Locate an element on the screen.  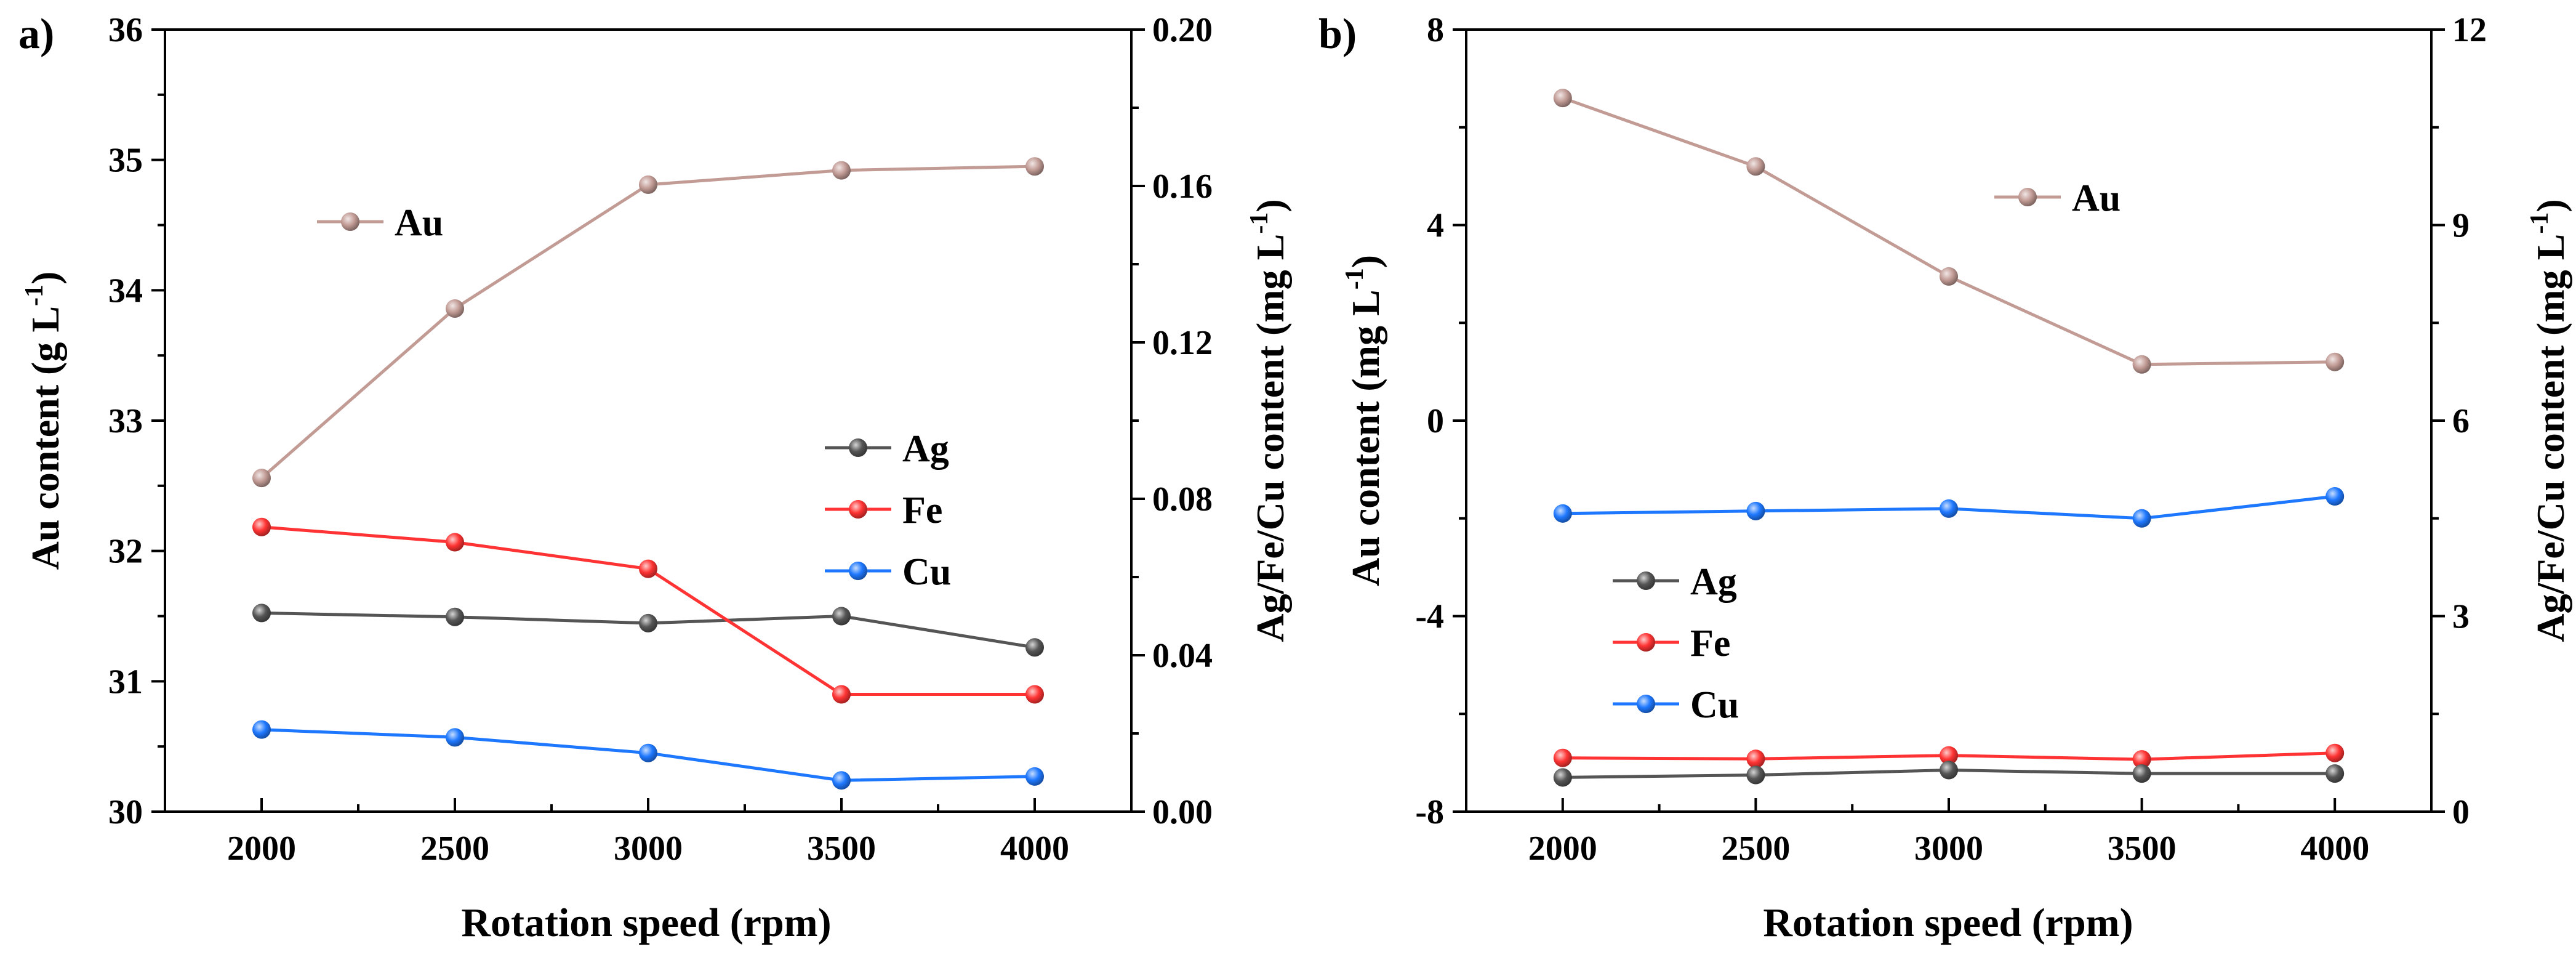
y-left-tick-label: 8 is located at coordinates (1435, 30).